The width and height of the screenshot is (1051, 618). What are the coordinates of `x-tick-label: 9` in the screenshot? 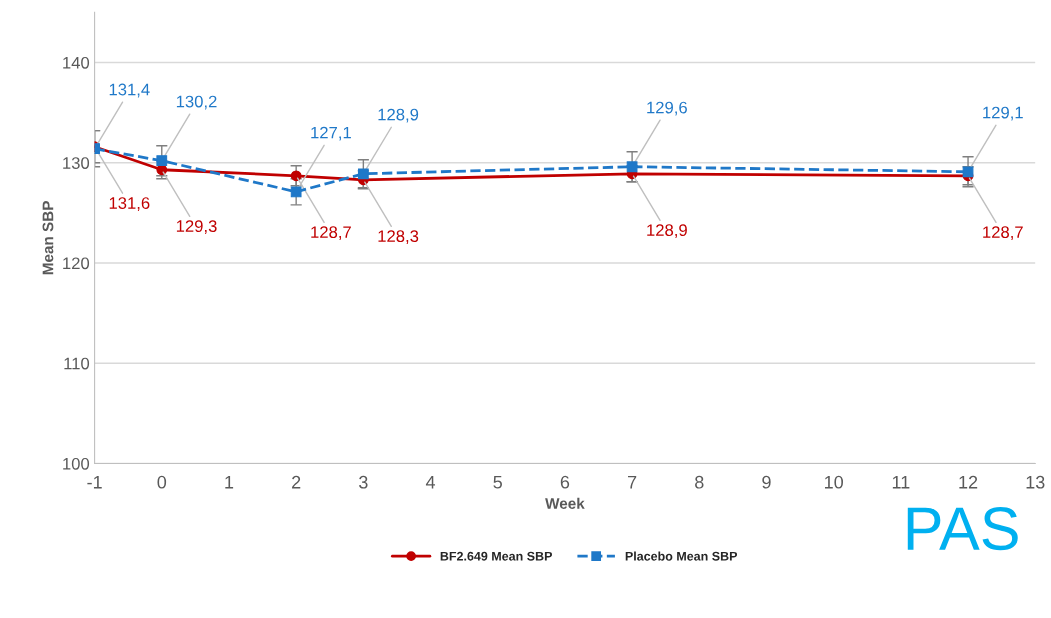 It's located at (766, 482).